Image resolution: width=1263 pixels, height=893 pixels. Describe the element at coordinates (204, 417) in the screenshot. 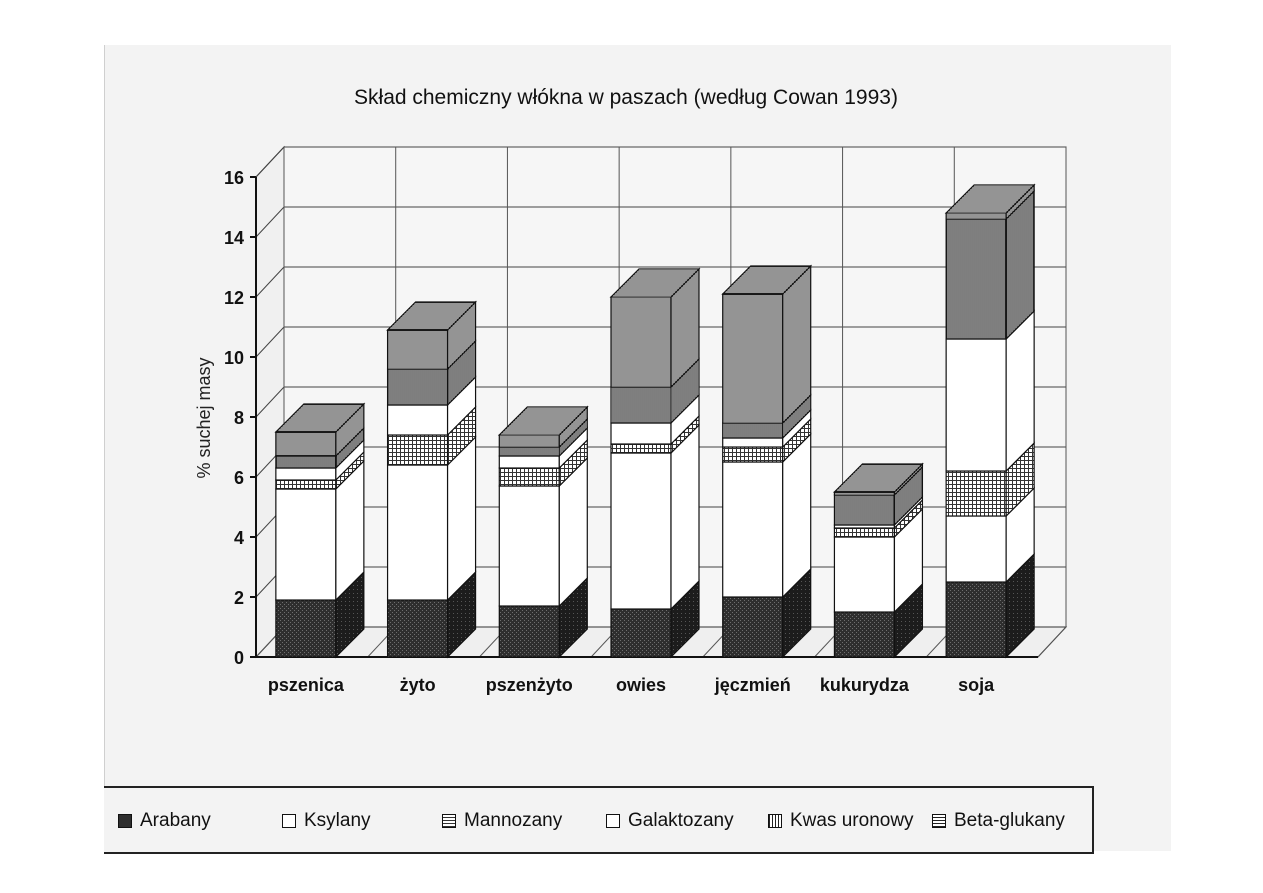

I see `y-axis-label: % suchej masy` at that location.